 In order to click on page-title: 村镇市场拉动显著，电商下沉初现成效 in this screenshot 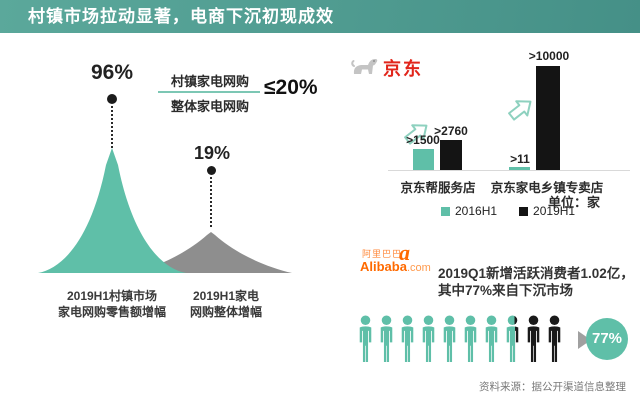, I will do `click(181, 16)`.